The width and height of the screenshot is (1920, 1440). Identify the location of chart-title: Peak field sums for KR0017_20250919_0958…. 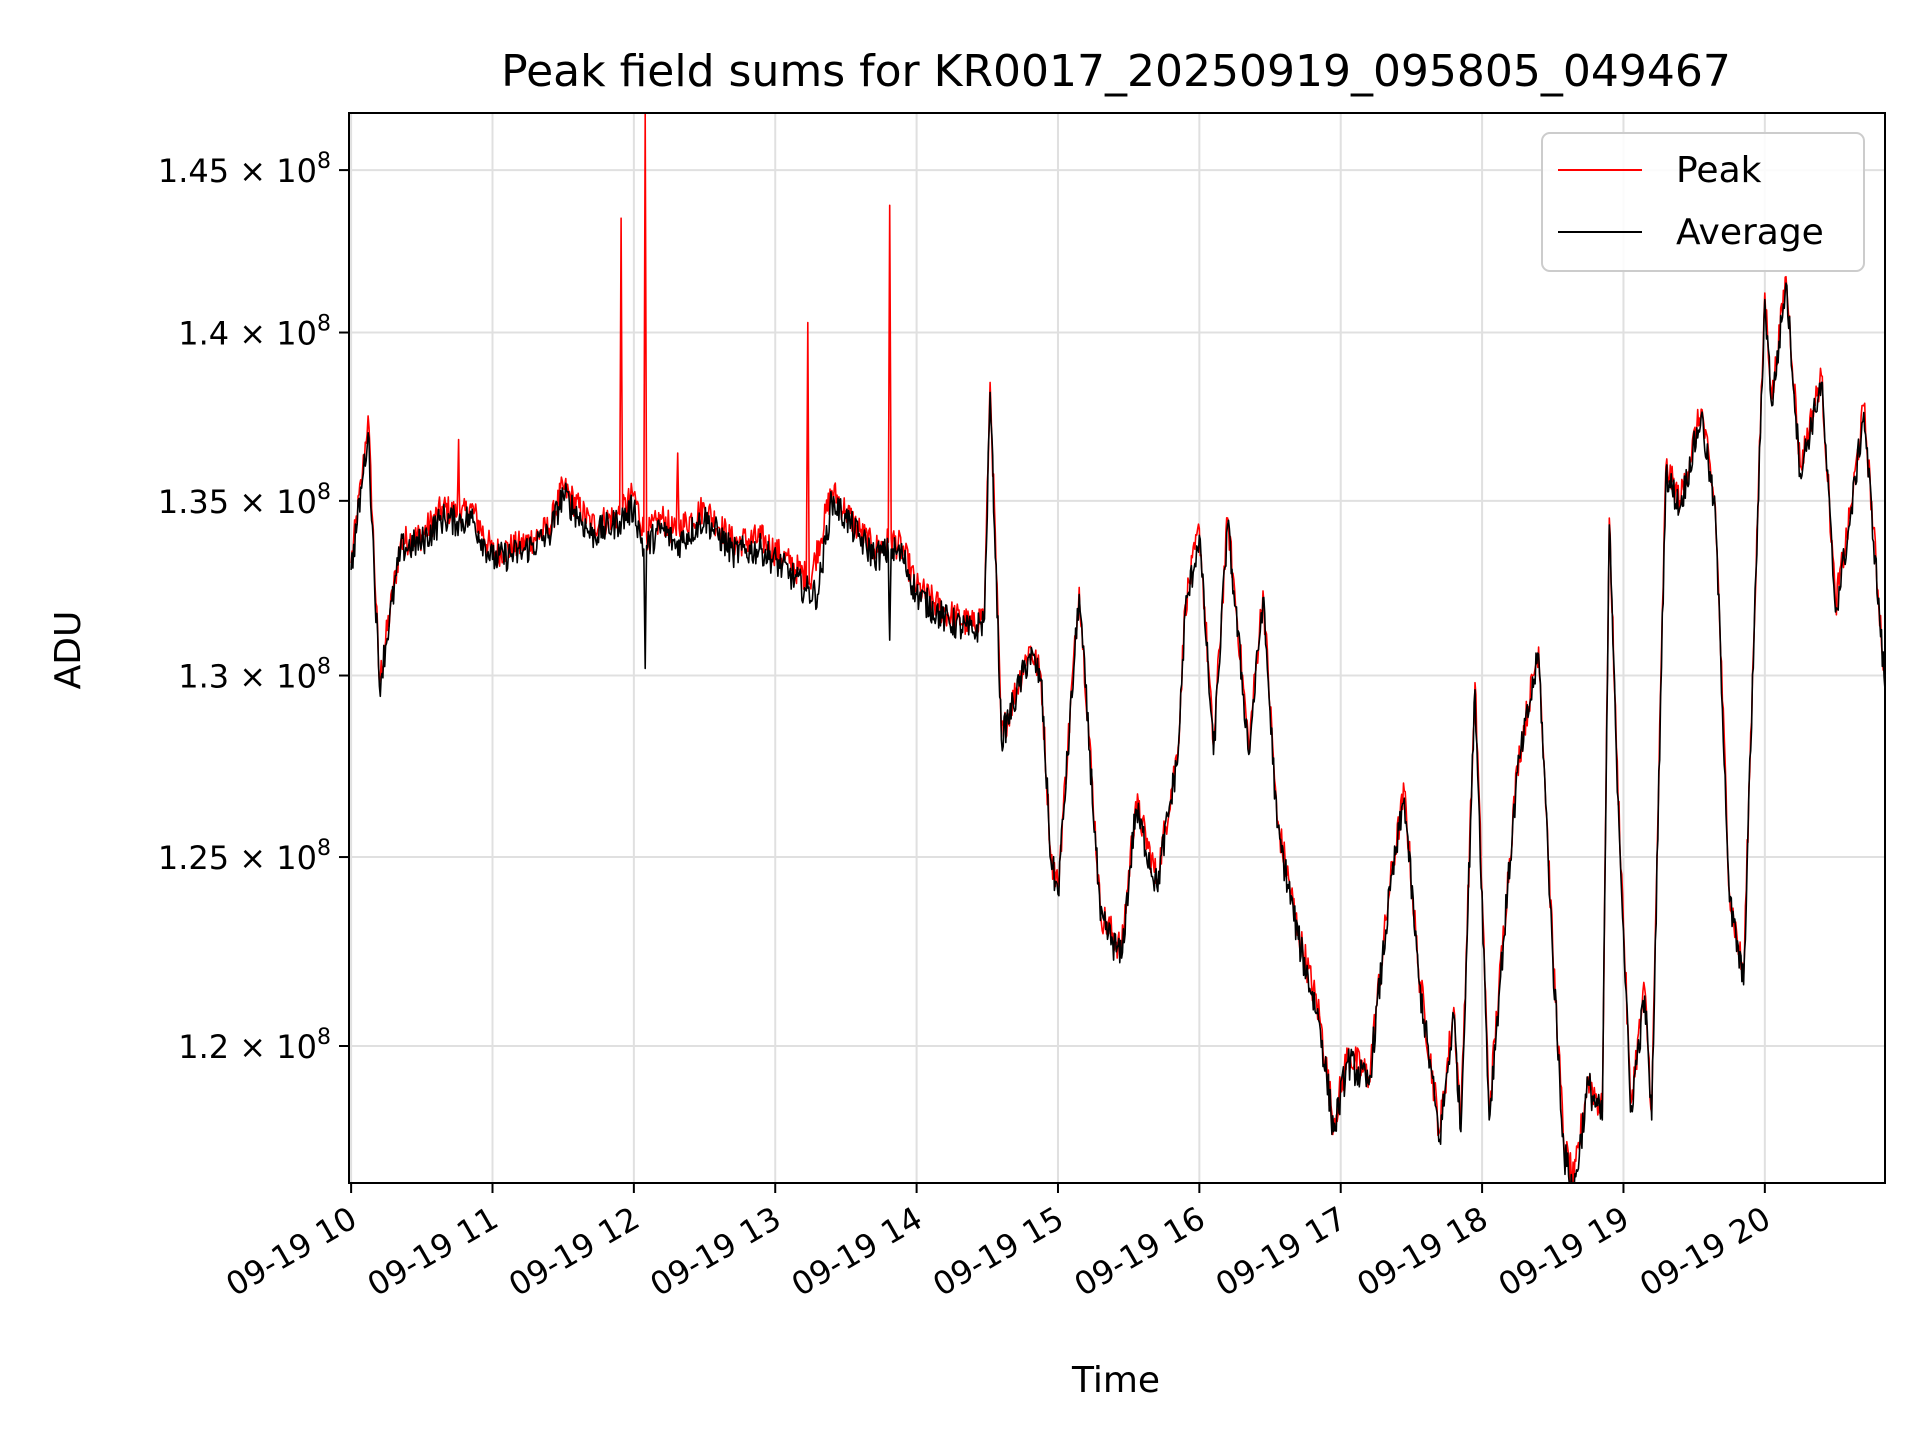
(1116, 71).